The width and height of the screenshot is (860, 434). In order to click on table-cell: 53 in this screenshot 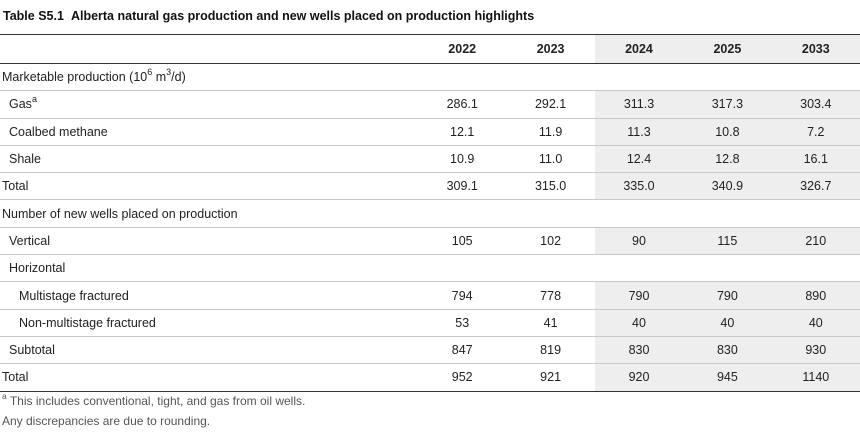, I will do `click(462, 323)`.